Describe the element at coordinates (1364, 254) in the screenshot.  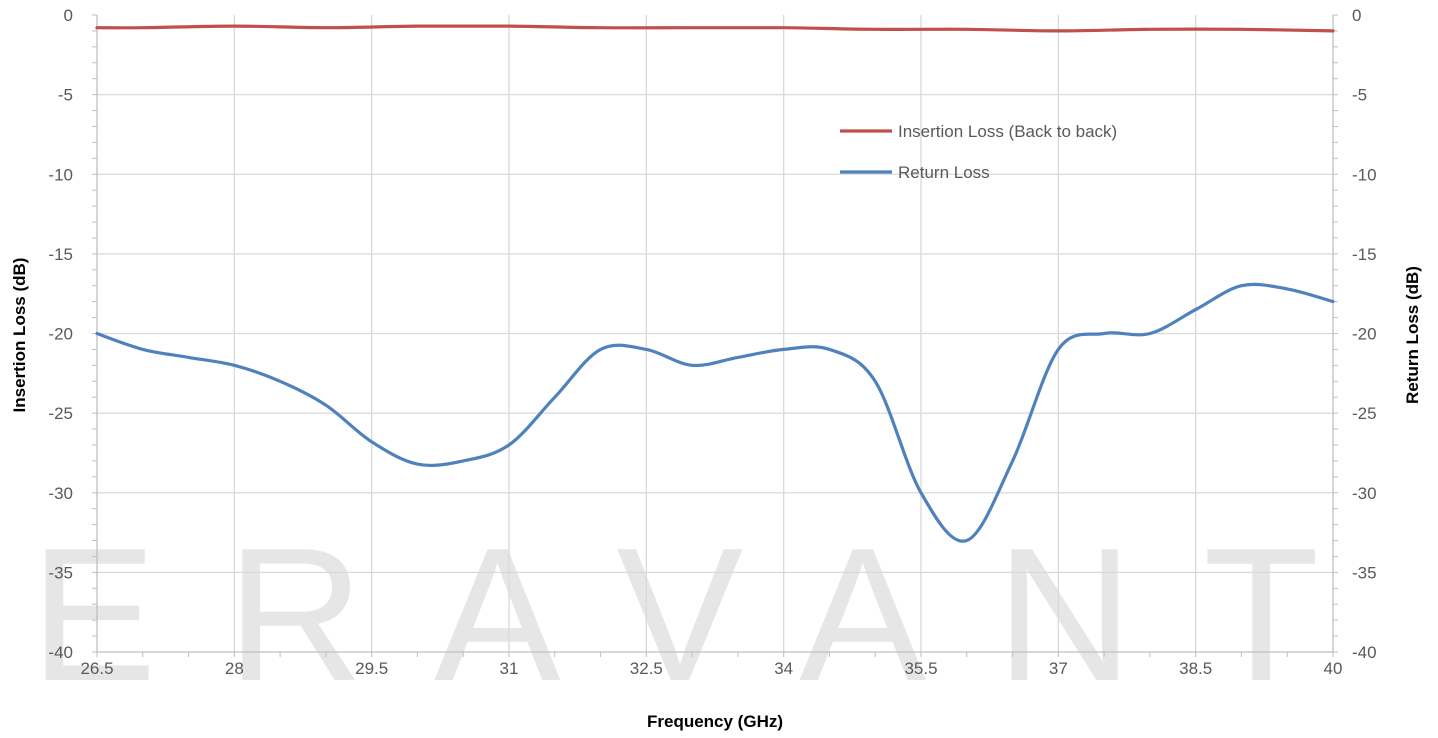
I see `y-tick-label-right: -15` at that location.